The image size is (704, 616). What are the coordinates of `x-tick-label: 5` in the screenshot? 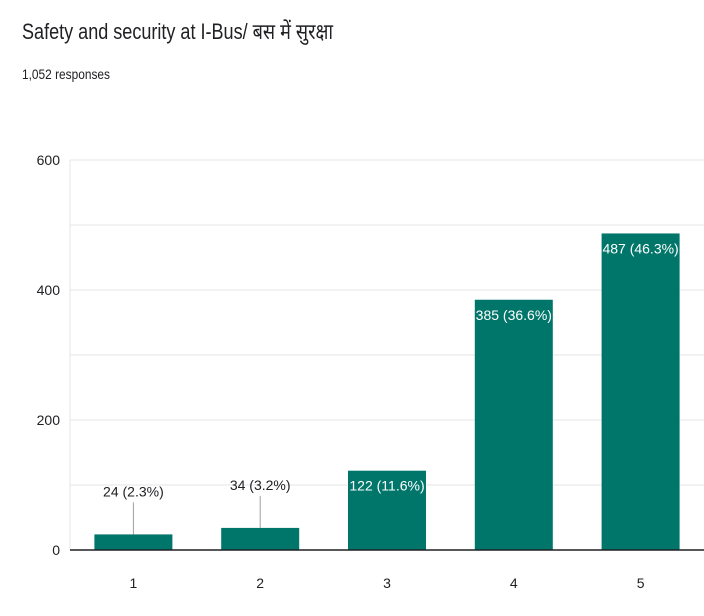 It's located at (641, 583).